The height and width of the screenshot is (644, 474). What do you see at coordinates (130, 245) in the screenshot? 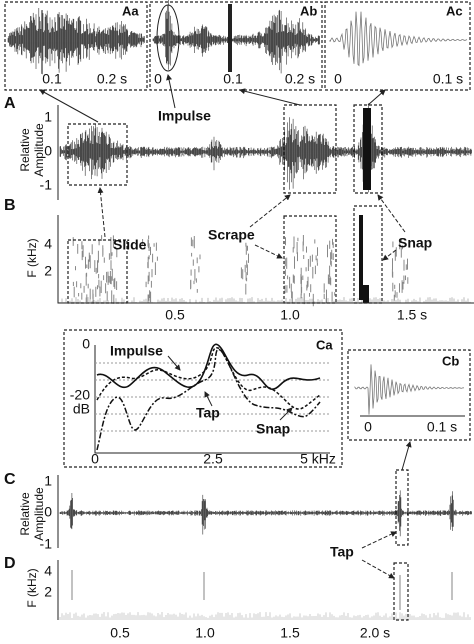
I see `annotation: Slide` at bounding box center [130, 245].